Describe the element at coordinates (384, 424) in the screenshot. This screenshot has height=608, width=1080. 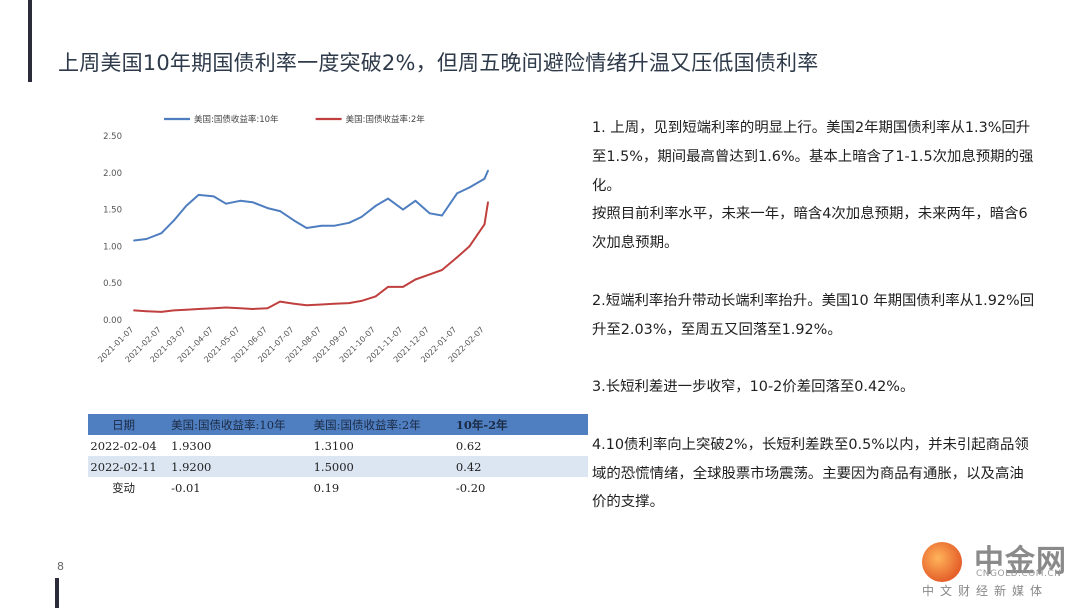
I see `table-header-cell: 美国:国债收益率:2年` at that location.